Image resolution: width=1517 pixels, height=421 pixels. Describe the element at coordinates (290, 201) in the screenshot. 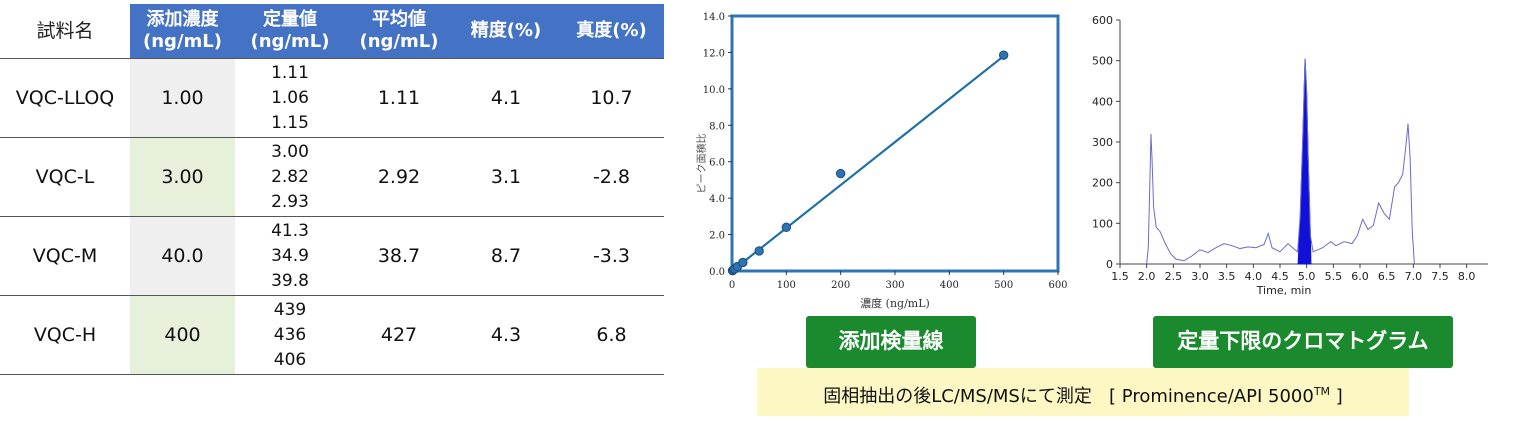

I see `replicate-value: 2.93` at that location.